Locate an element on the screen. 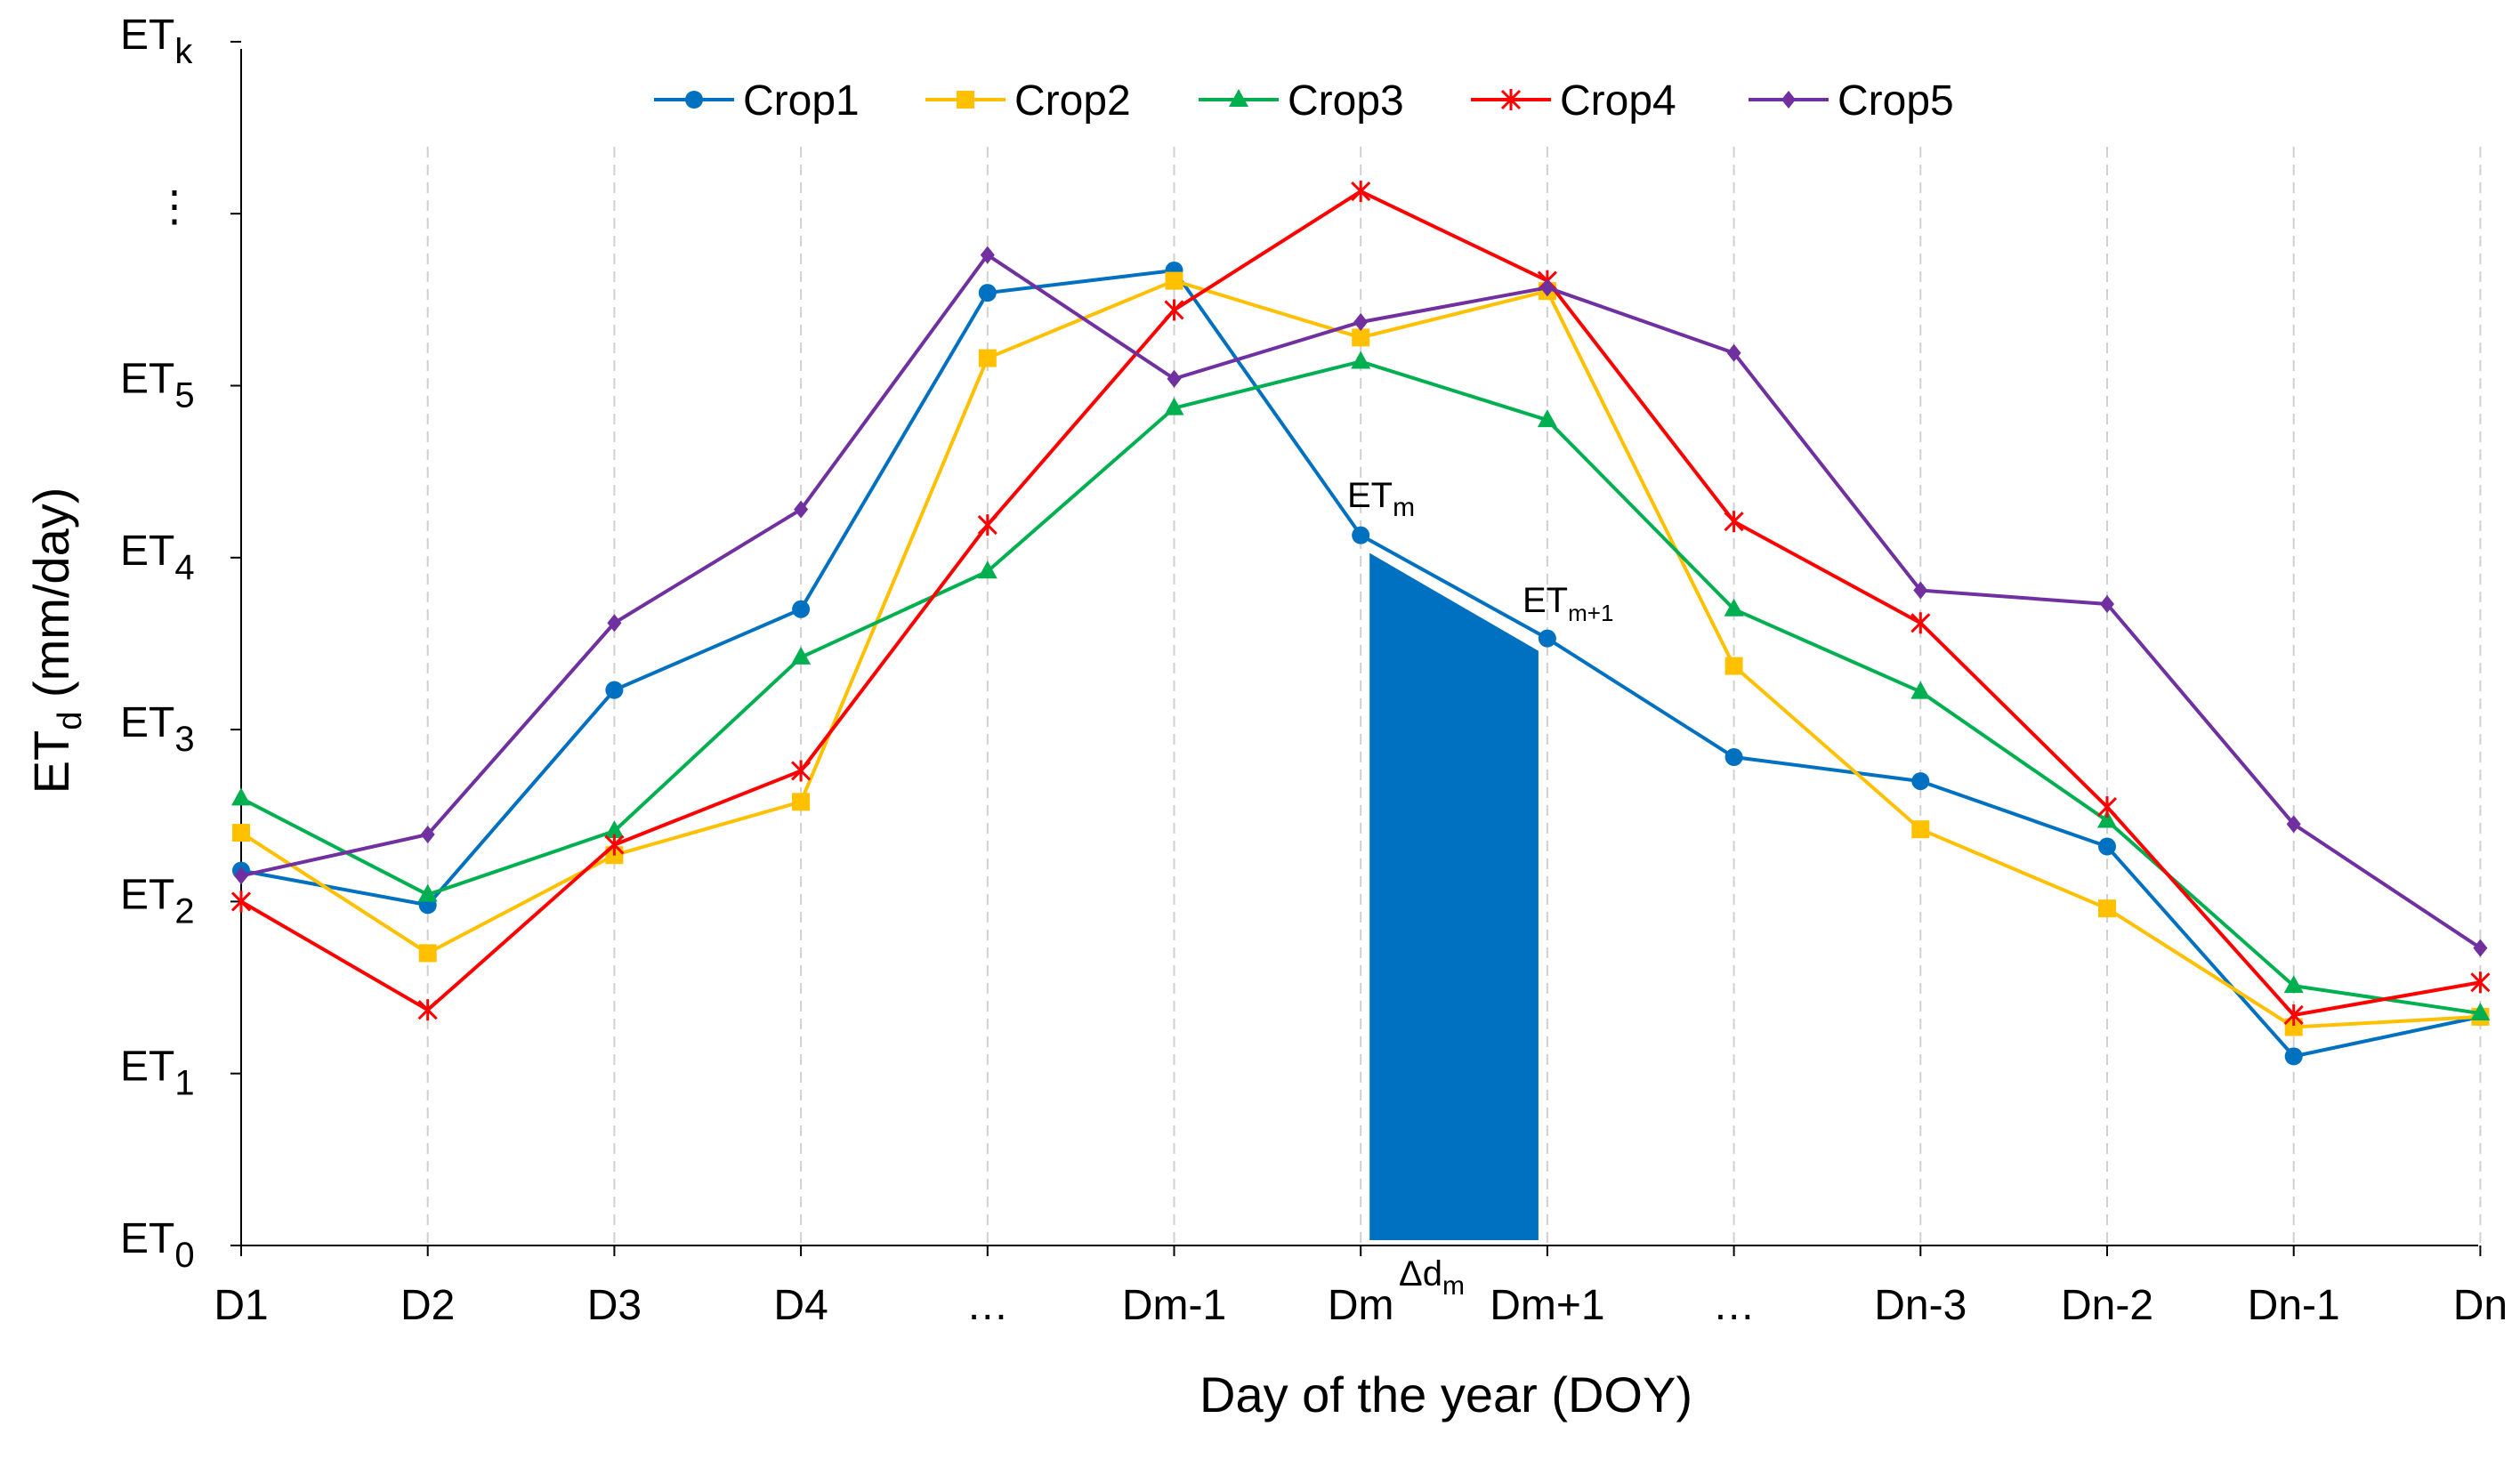 This screenshot has height=1459, width=2520. y-axis-title-sub: d is located at coordinates (70, 721).